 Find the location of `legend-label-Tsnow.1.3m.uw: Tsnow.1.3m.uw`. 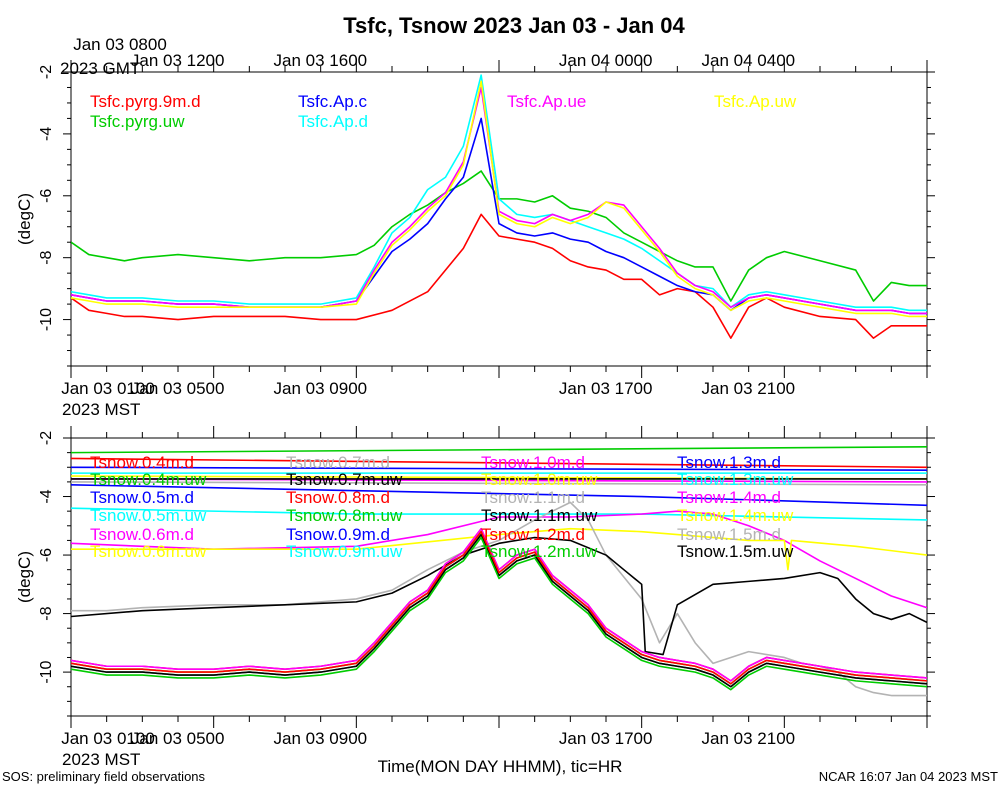

legend-label-Tsnow.1.3m.uw: Tsnow.1.3m.uw is located at coordinates (735, 479).